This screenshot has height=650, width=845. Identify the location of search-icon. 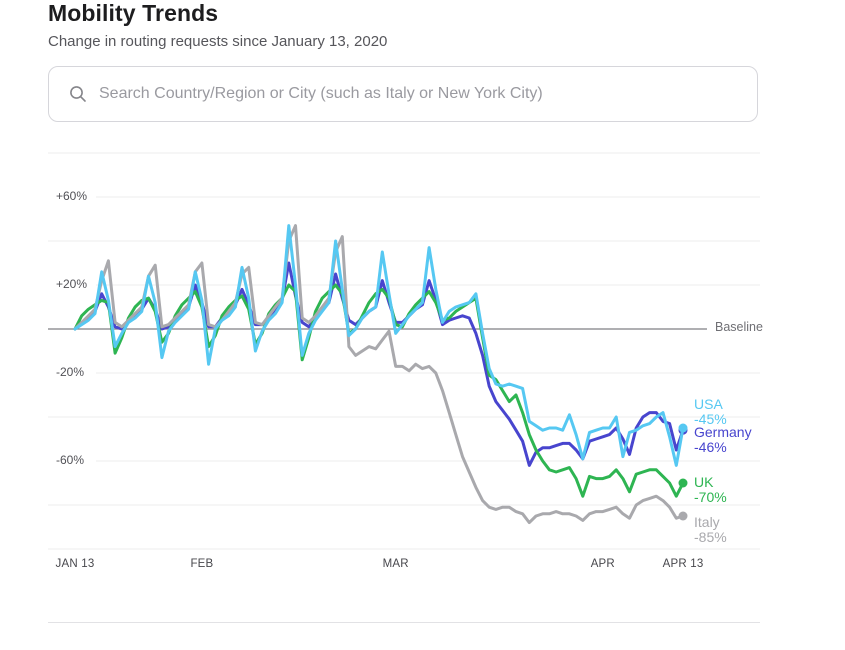
(78, 94).